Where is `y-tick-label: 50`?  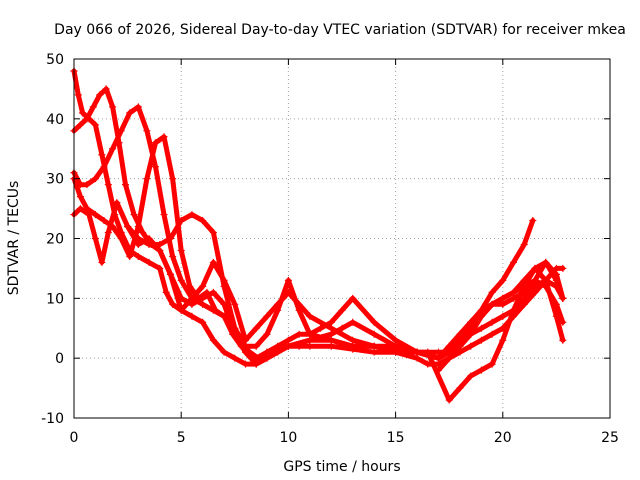
y-tick-label: 50 is located at coordinates (55, 60).